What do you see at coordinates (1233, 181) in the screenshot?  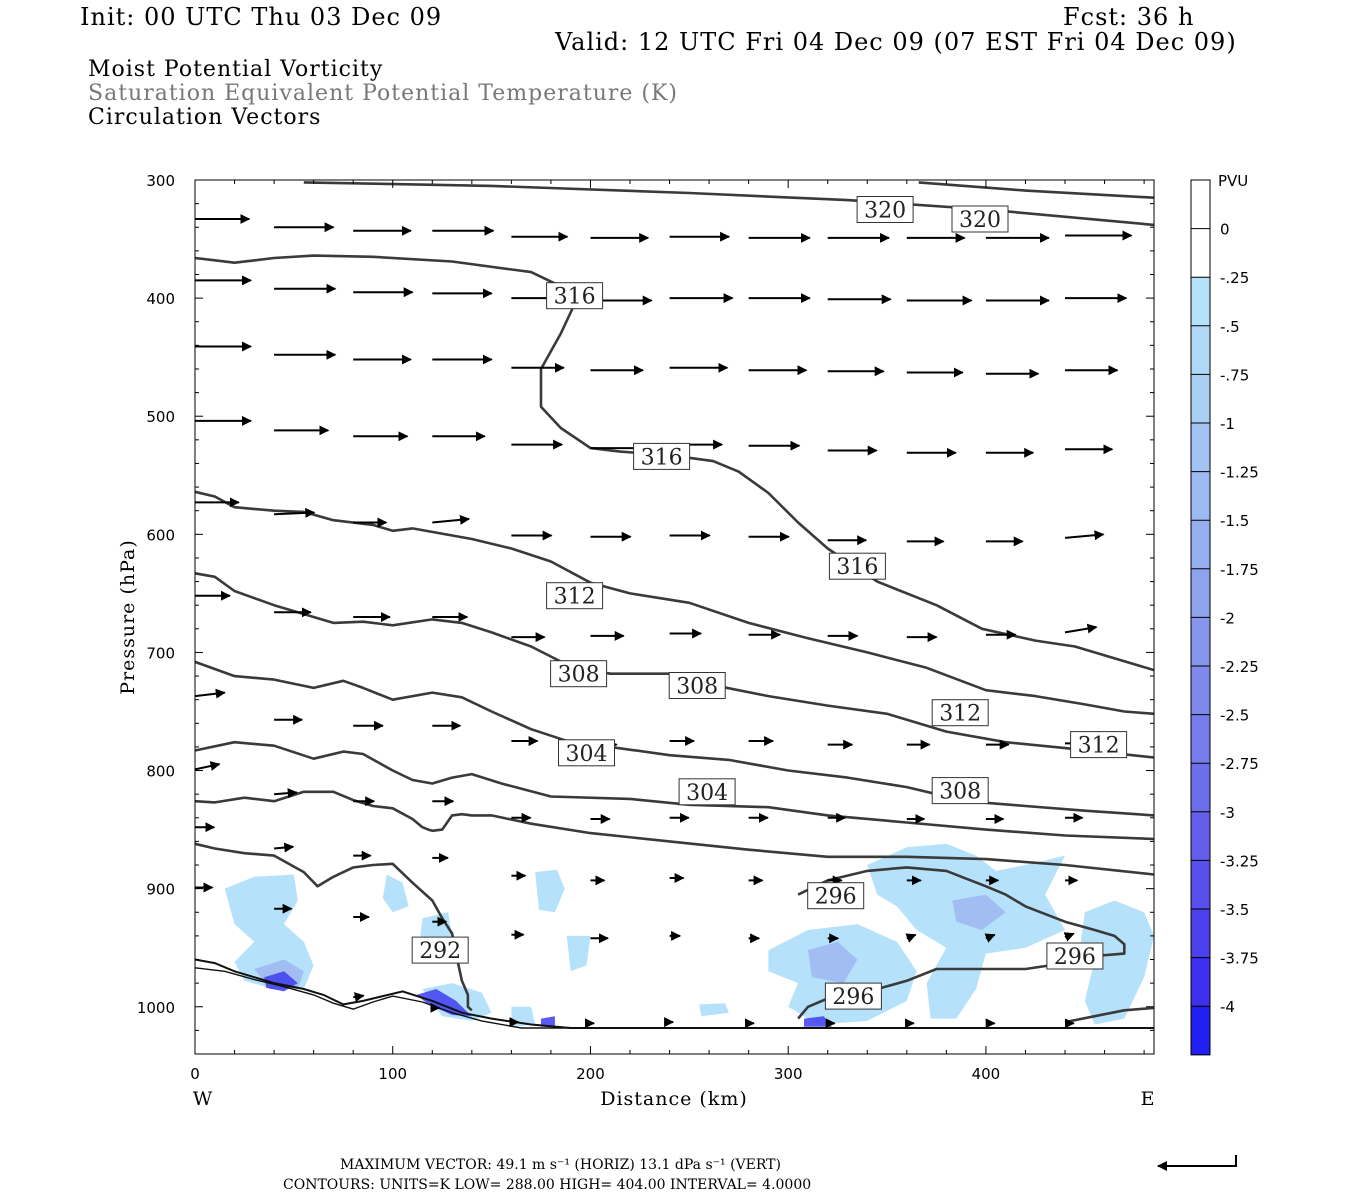 I see `colorbar-unit: PVU` at bounding box center [1233, 181].